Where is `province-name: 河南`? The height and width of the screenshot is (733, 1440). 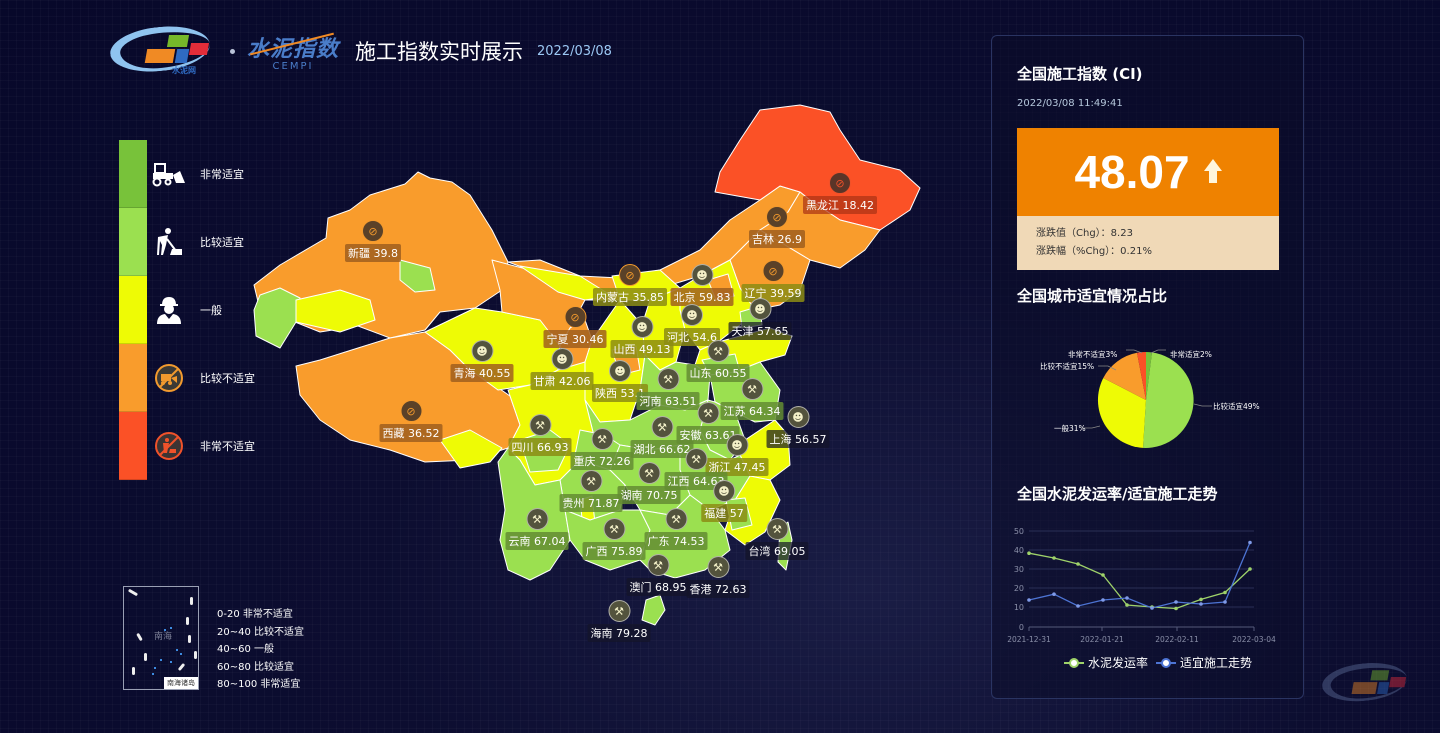
province-name: 河南 is located at coordinates (650, 401).